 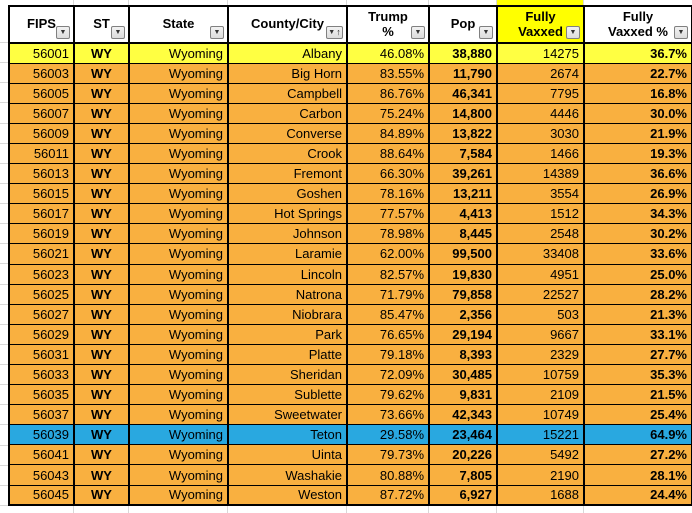 I want to click on cell-fully-vaxxed-pct: 21.9%, so click(x=637, y=133).